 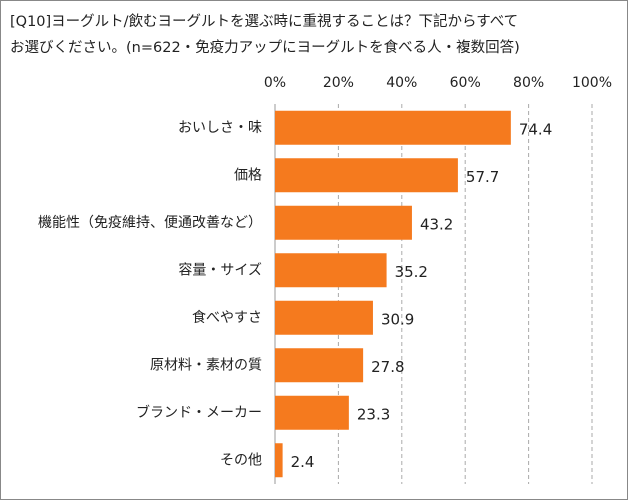 I want to click on chart-title: [Q10]ヨーグルト/飲むヨーグルトを選ぶ時に重視することは？下記からすべて, so click(x=264, y=21).